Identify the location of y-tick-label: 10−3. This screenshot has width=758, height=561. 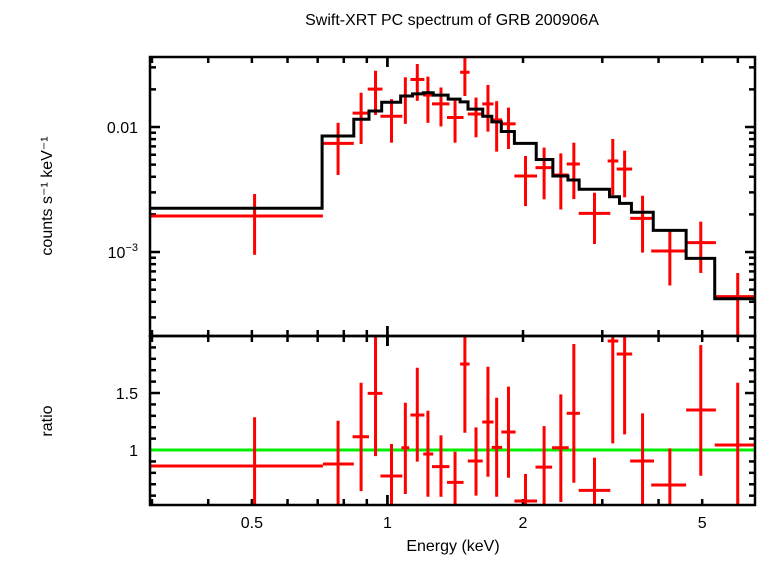
(123, 252).